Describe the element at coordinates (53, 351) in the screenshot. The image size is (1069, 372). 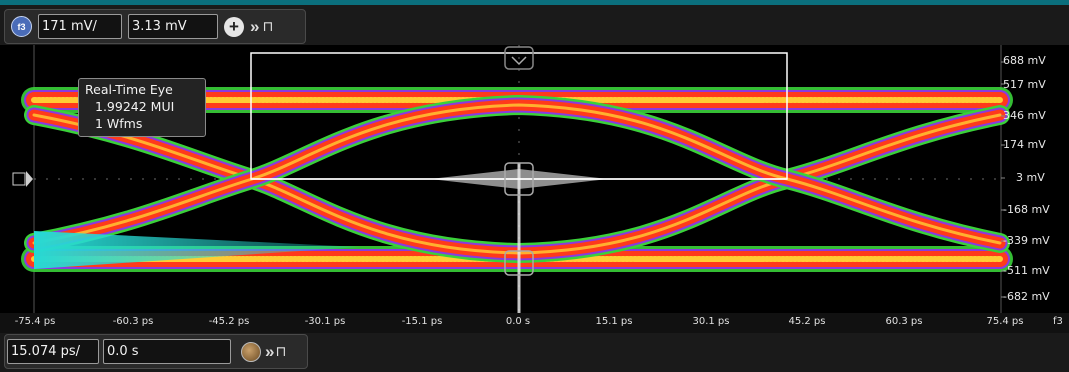
I see `horizontal-scale-field: 15.074 ps/` at that location.